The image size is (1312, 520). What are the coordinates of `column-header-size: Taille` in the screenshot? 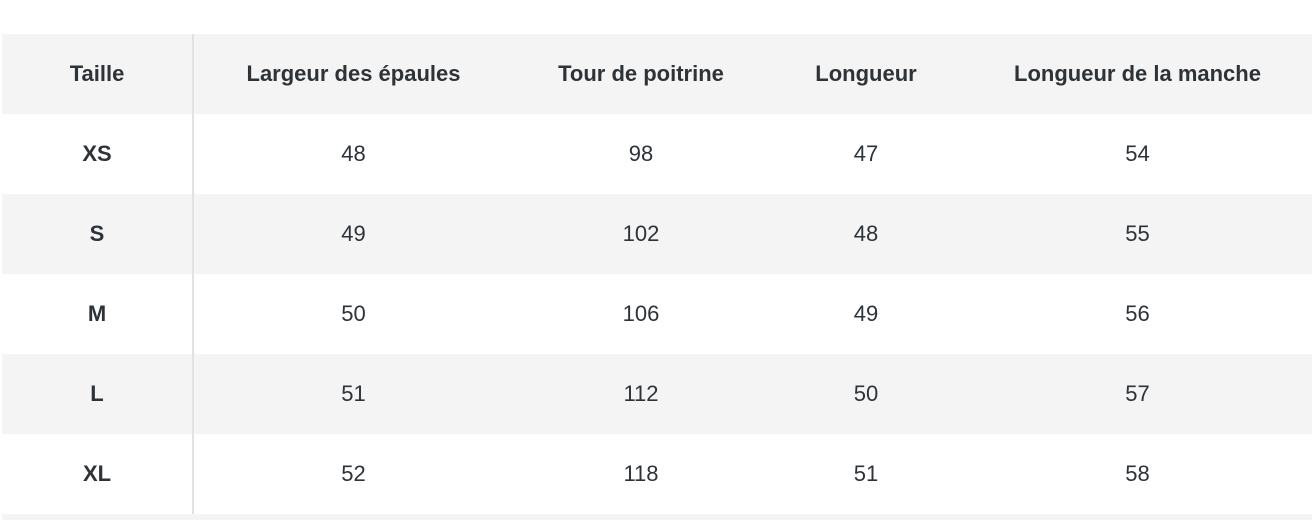 It's located at (98, 74).